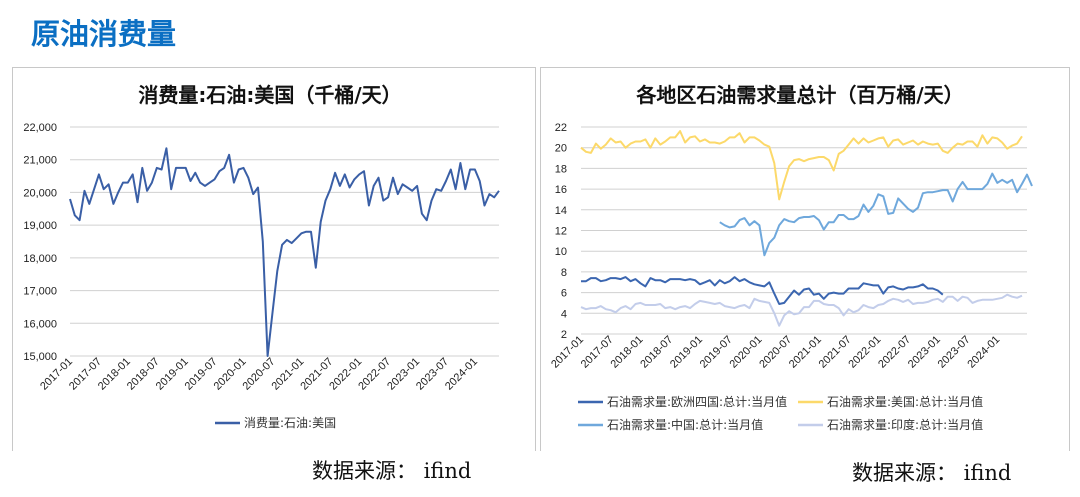  Describe the element at coordinates (392, 471) in the screenshot. I see `source-note-left: 数据来源： ifind` at that location.